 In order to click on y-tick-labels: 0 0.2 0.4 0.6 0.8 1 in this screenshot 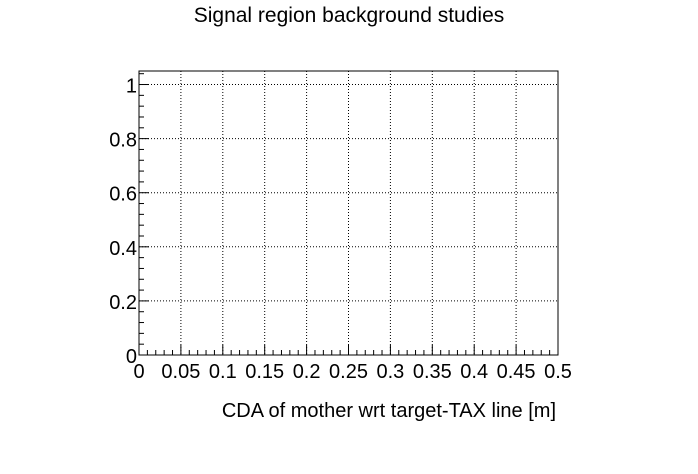, I will do `click(123, 222)`.